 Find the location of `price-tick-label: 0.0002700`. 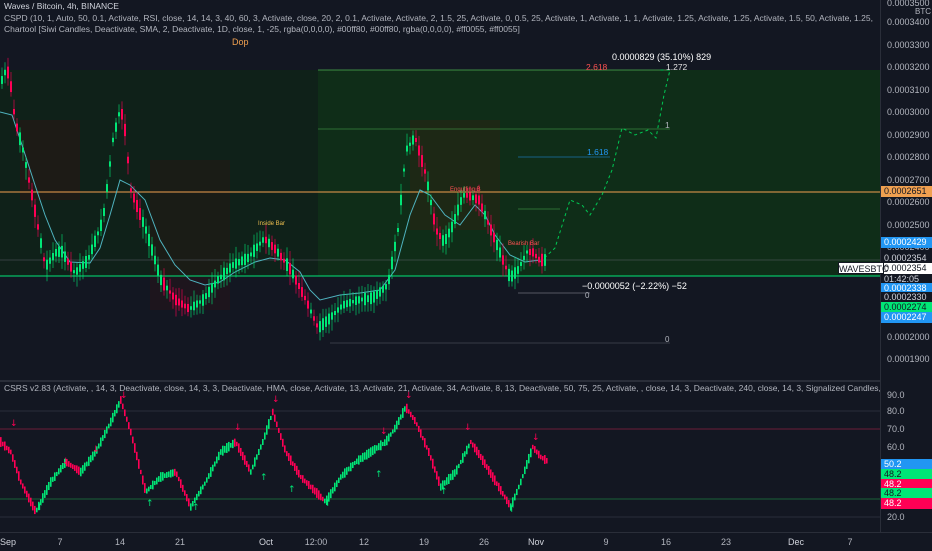

price-tick-label: 0.0002700 is located at coordinates (908, 180).